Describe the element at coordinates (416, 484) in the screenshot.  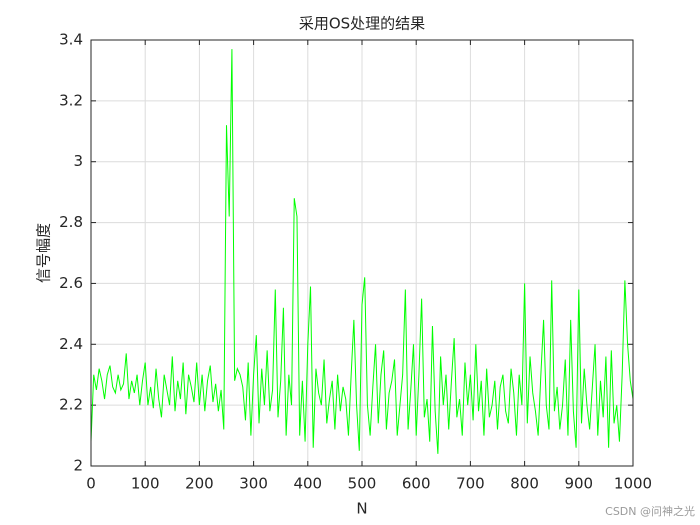
I see `x-tick-label: 600` at that location.